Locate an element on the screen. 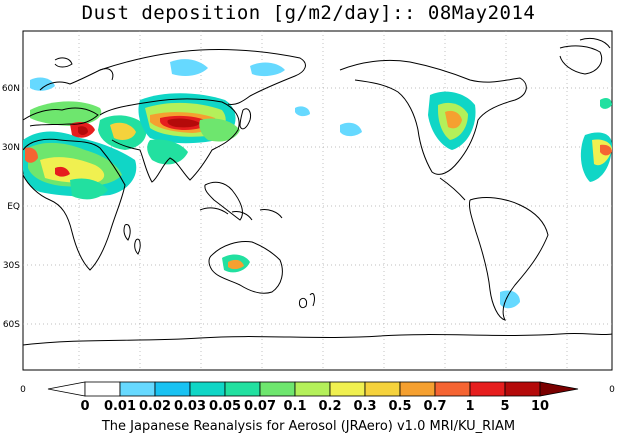 This screenshot has width=617, height=438. colorbar-tick-label: 1 is located at coordinates (469, 406).